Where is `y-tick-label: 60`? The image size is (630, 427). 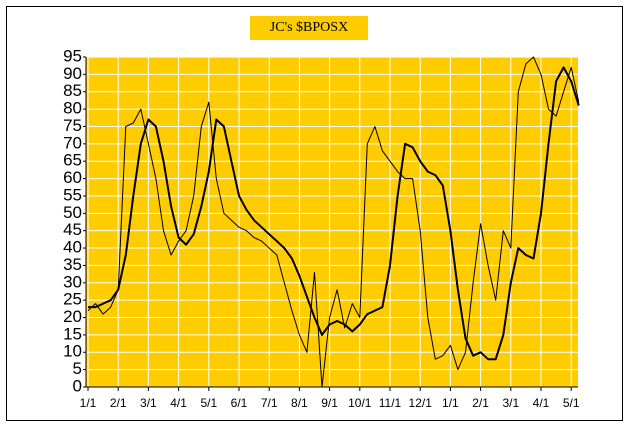 y-tick-label: 60 is located at coordinates (72, 177).